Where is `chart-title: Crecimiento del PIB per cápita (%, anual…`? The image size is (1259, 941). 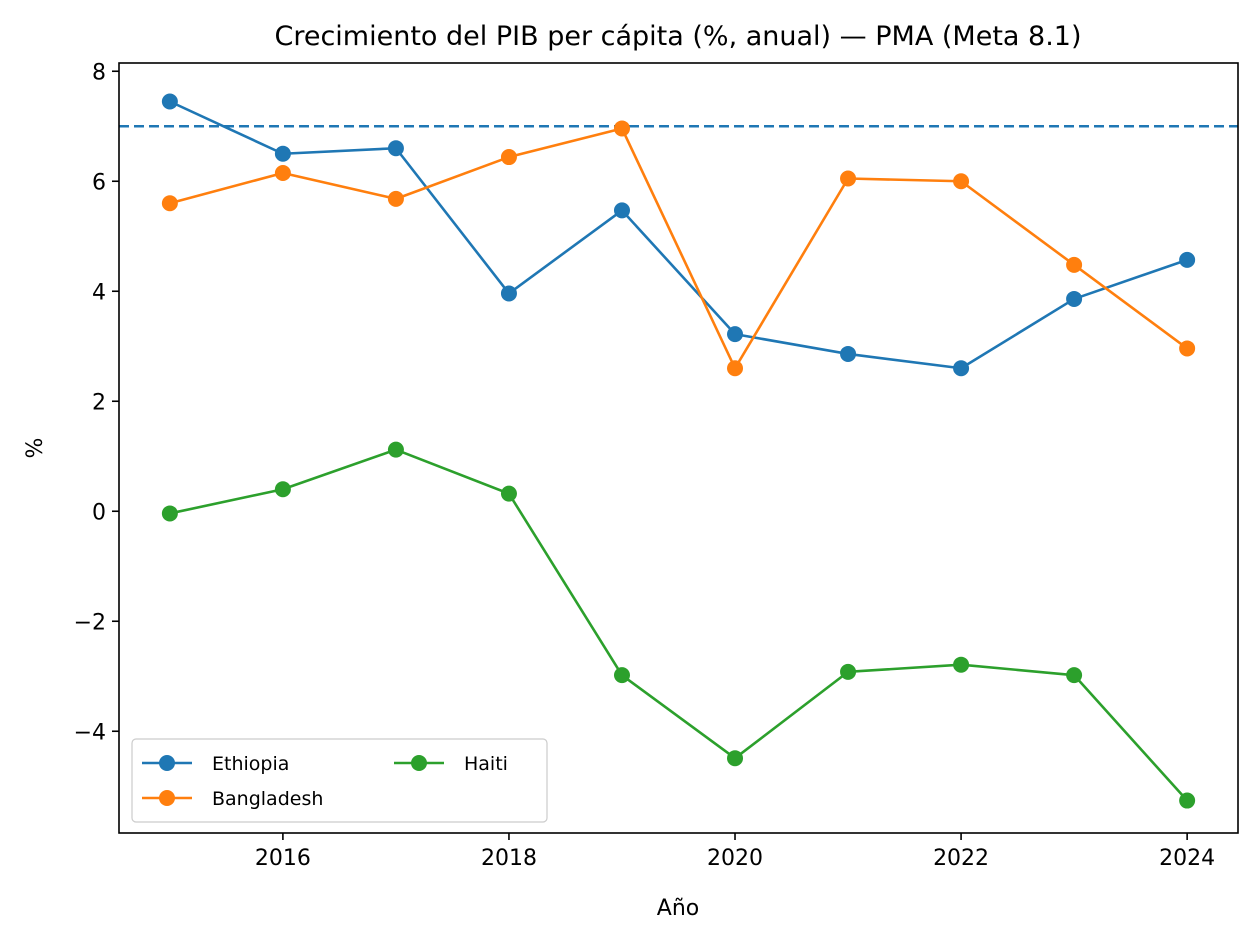
chart-title: Crecimiento del PIB per cápita (%, anual… is located at coordinates (677, 36).